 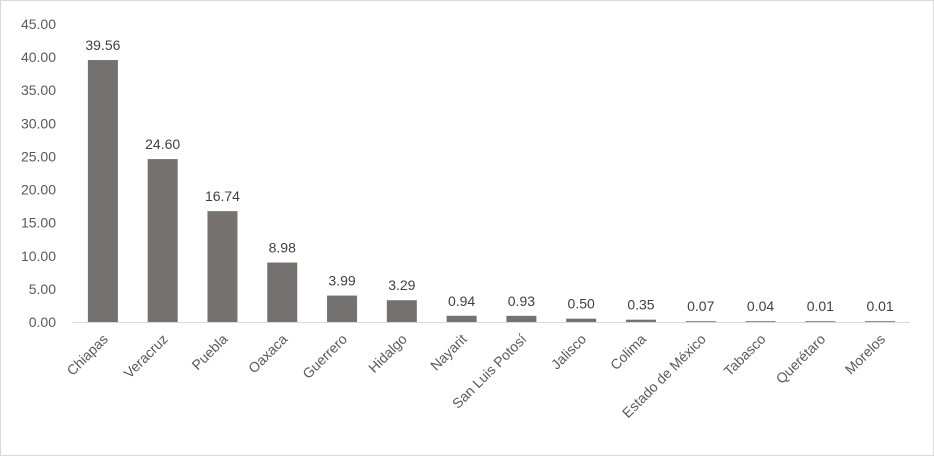 I want to click on bar-querétaro, so click(x=820, y=321).